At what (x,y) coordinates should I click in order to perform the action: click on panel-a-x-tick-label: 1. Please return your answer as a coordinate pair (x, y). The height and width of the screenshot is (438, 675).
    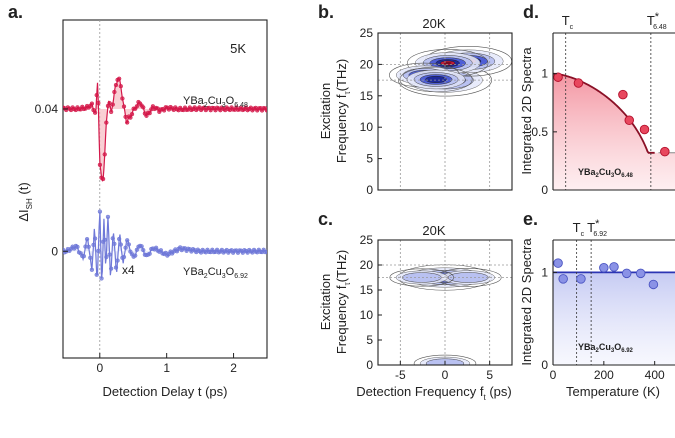
    Looking at the image, I should click on (166, 368).